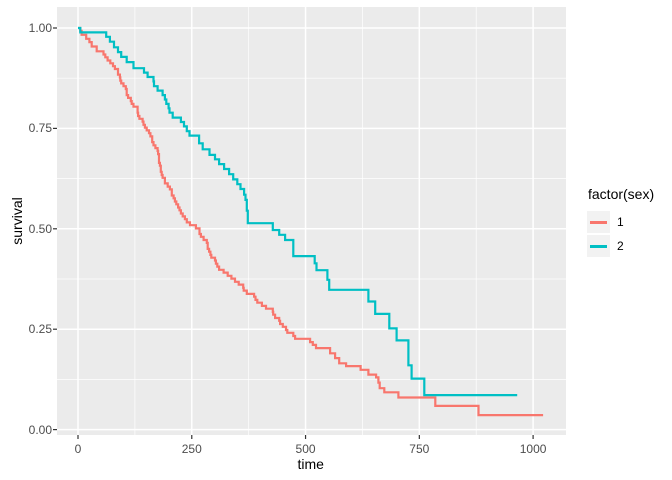 The width and height of the screenshot is (672, 480). What do you see at coordinates (40, 28) in the screenshot?
I see `y-tick-label-1.00: 1.00` at bounding box center [40, 28].